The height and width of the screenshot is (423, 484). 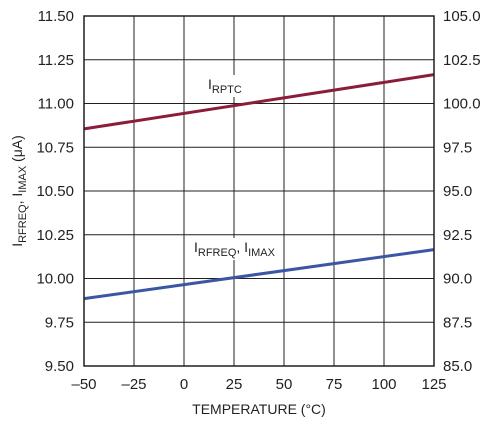 I want to click on y2-tick-label: 102.5, so click(x=462, y=60).